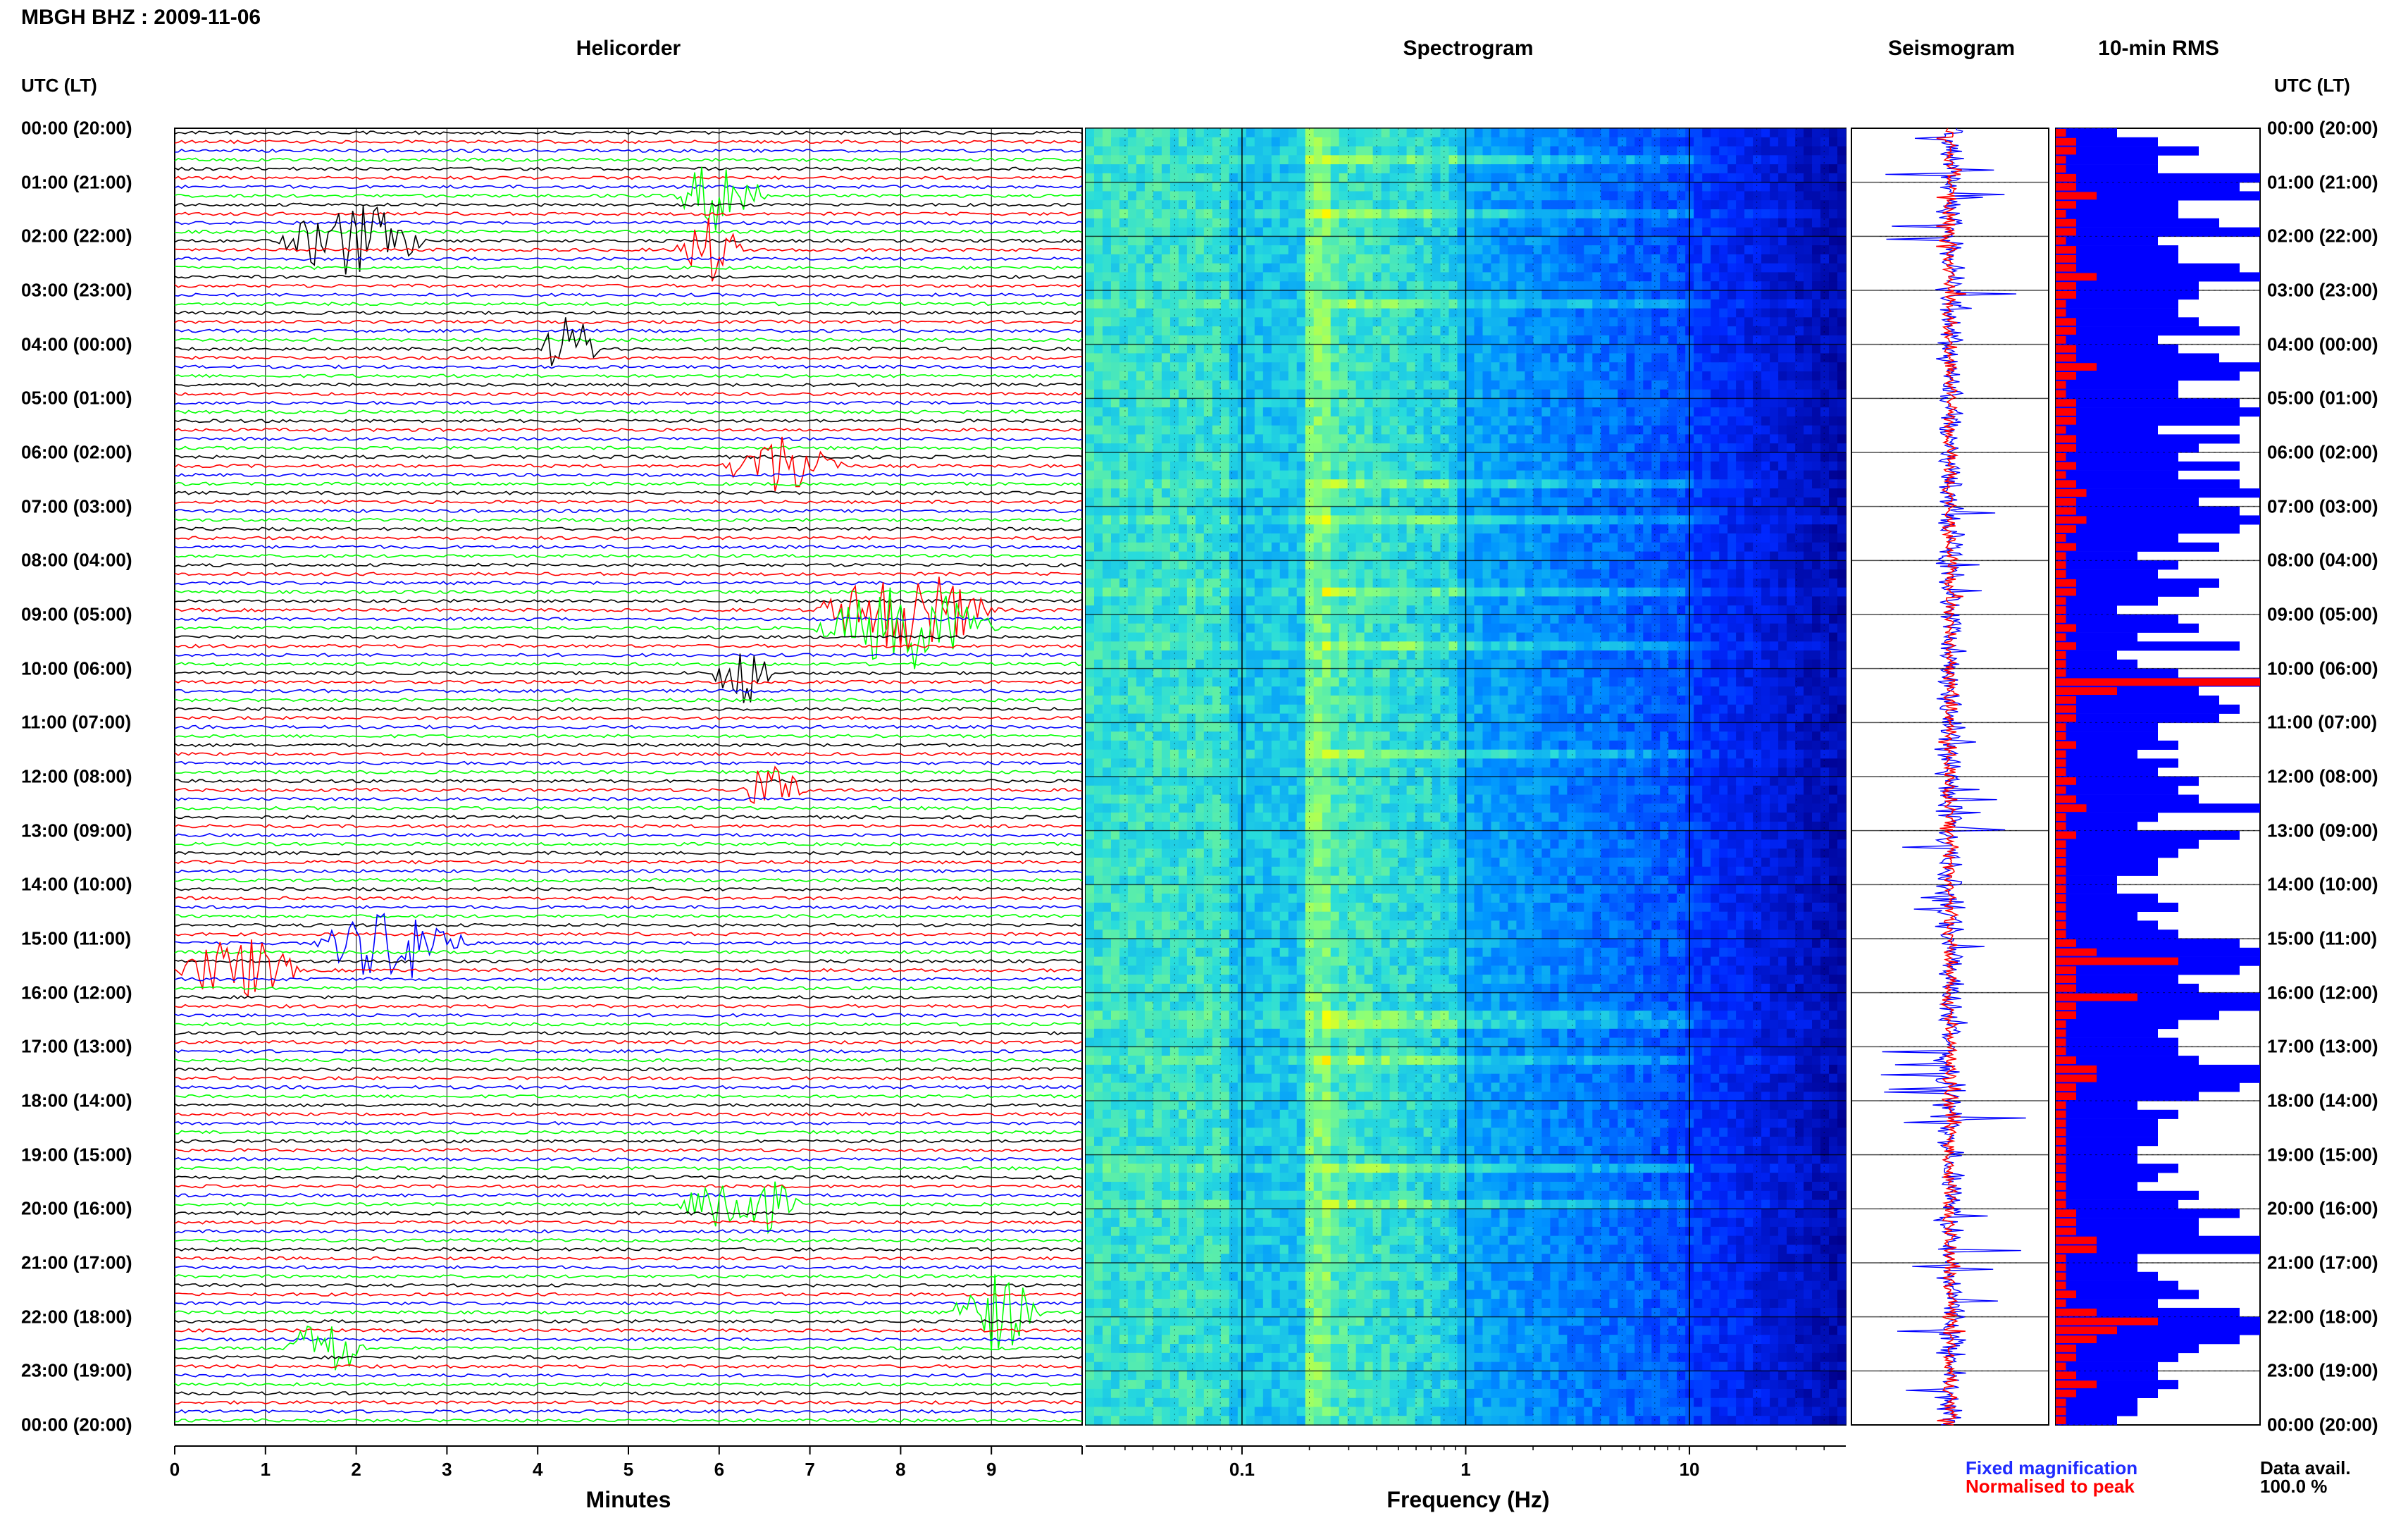 The width and height of the screenshot is (2408, 1513). I want to click on frequency-axis-title: Frequency (Hz), so click(1467, 1500).